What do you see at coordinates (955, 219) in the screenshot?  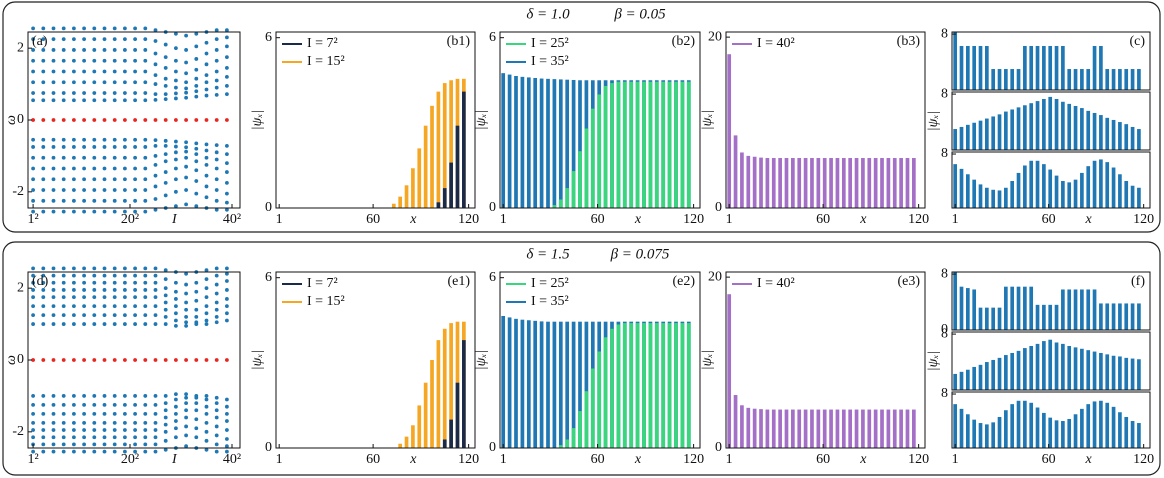 I see `x-tick-label: 1` at bounding box center [955, 219].